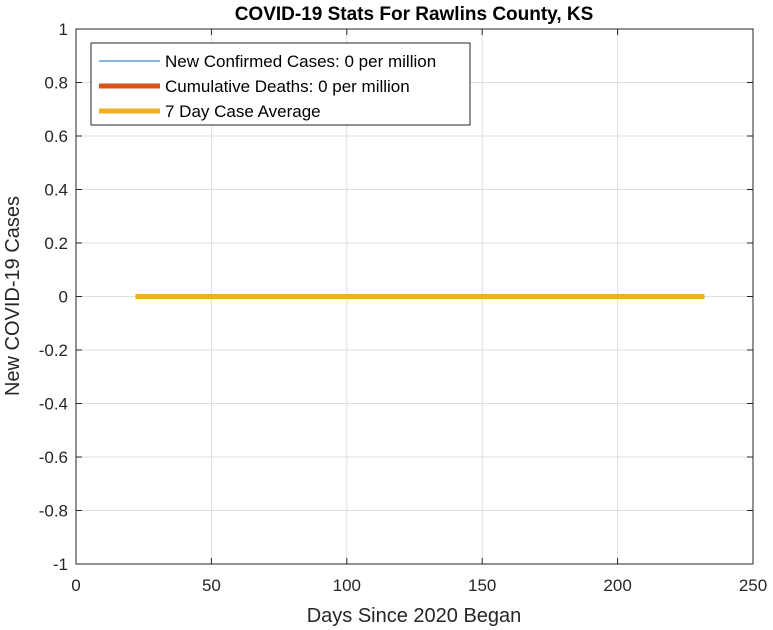 Image resolution: width=773 pixels, height=630 pixels. I want to click on x-axis-label: Days Since 2020 Began, so click(414, 616).